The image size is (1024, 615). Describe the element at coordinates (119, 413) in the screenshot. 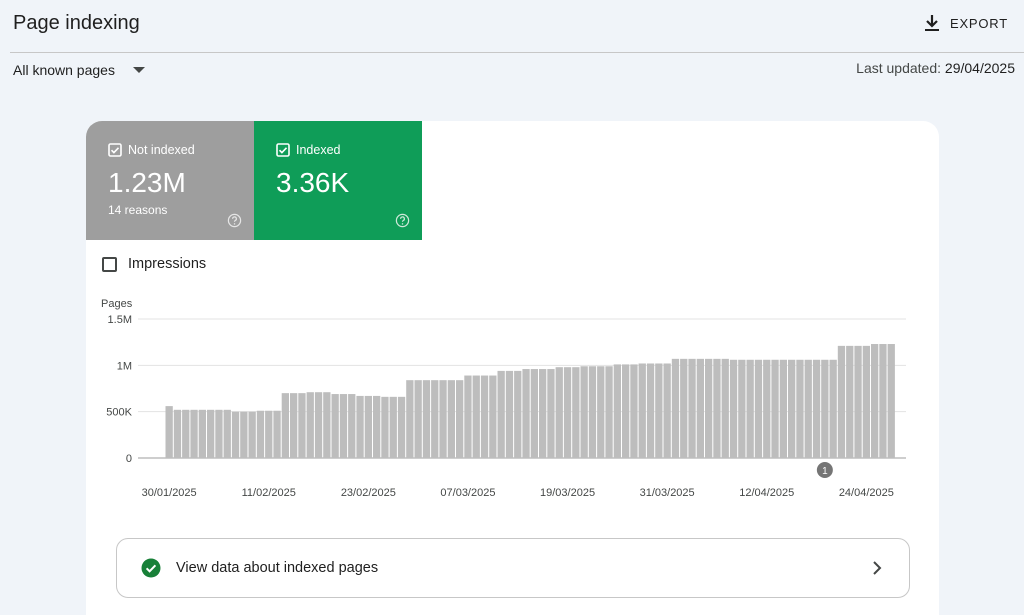

I see `y-tick-label: 500K` at that location.